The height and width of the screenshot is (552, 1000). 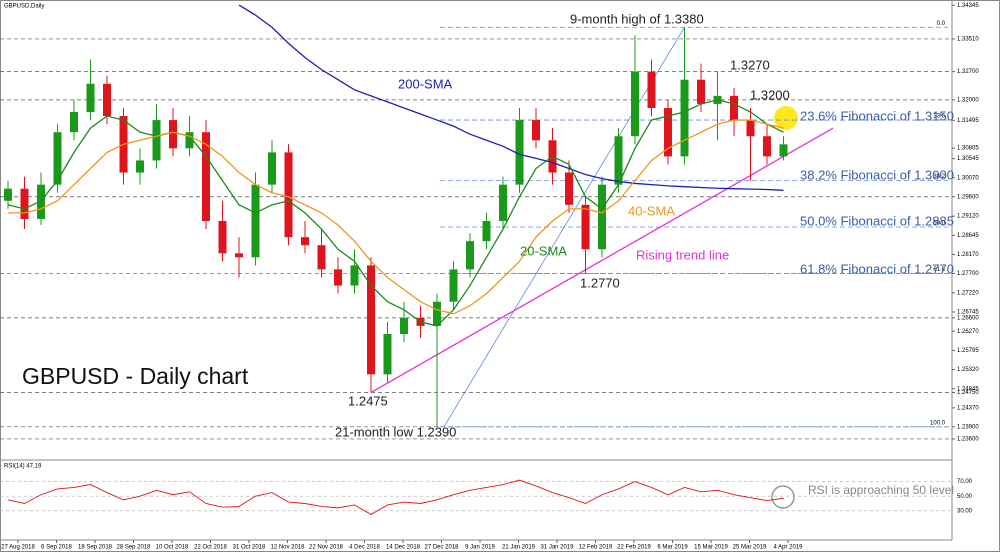 What do you see at coordinates (651, 210) in the screenshot?
I see `annotation: 40-SMA` at bounding box center [651, 210].